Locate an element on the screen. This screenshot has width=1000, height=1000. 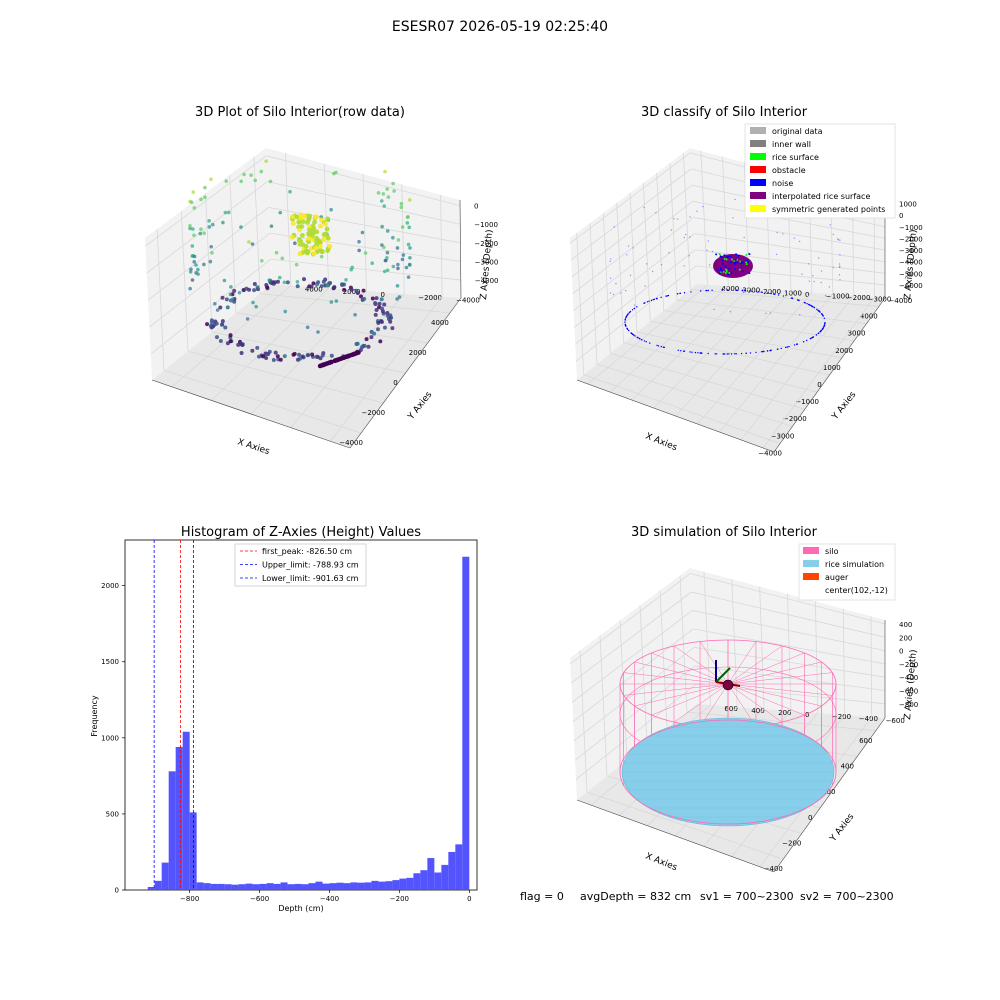
axis-edge is located at coordinates (460, 249).